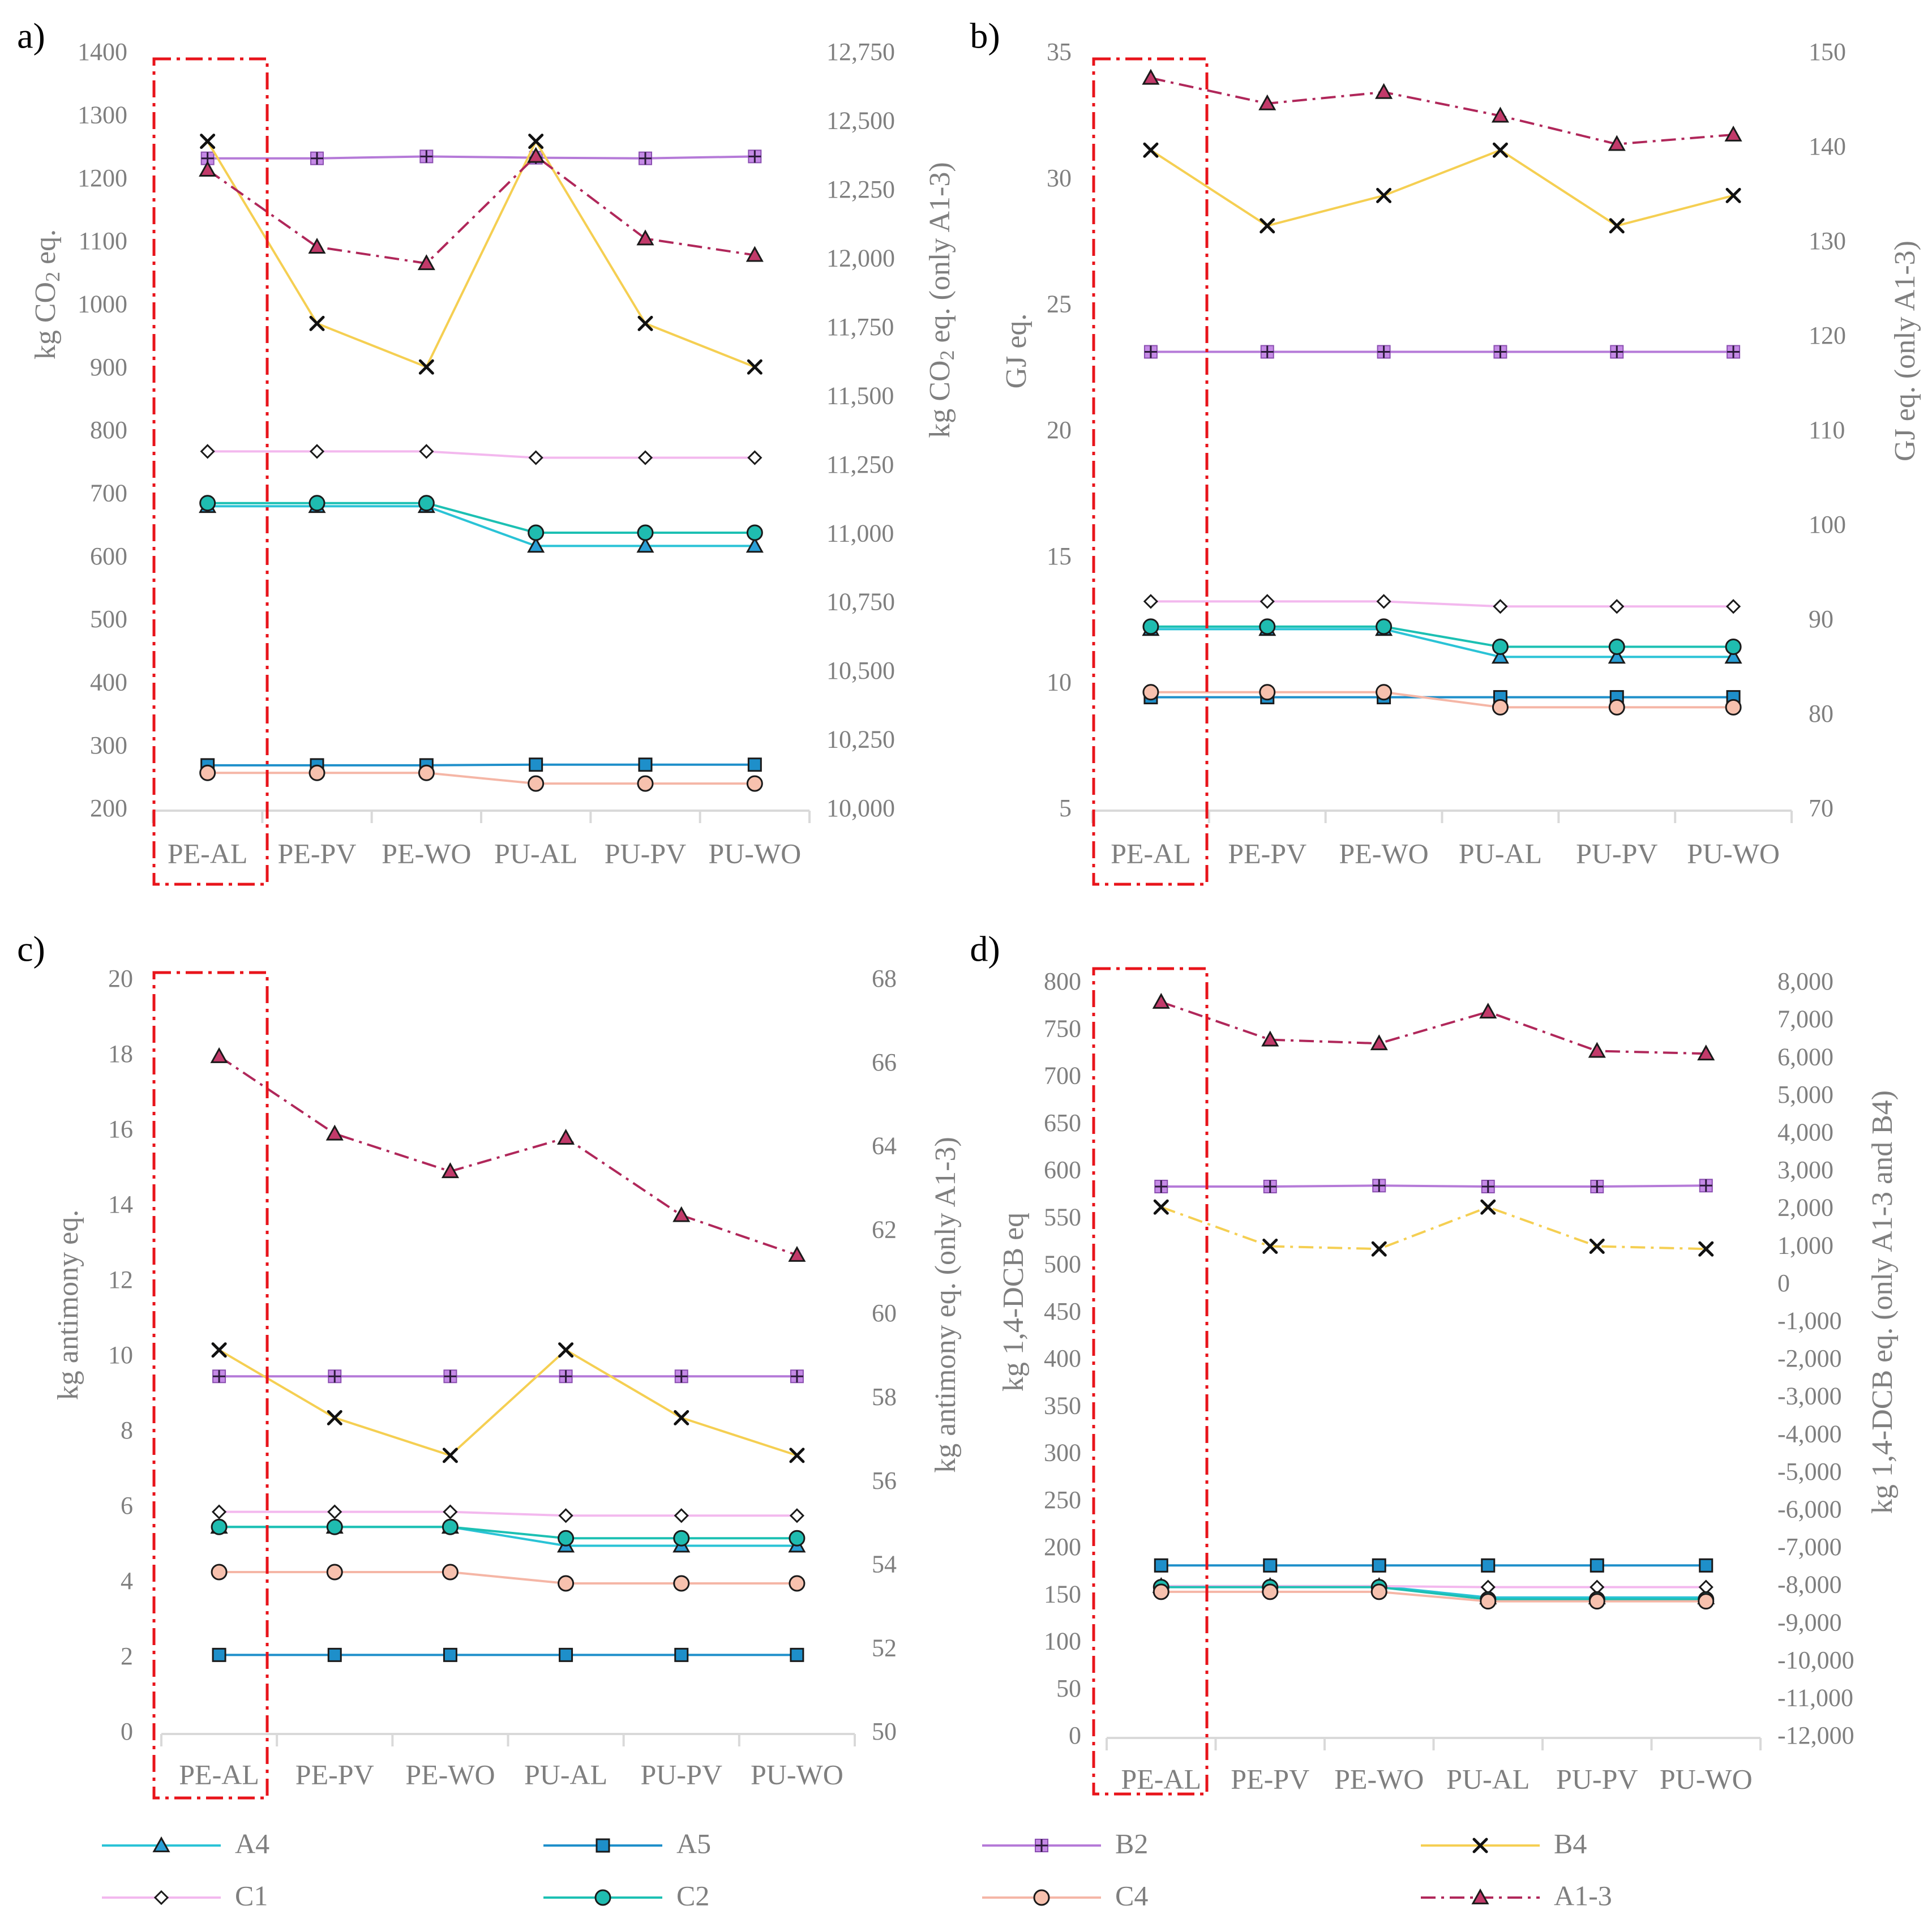  What do you see at coordinates (682, 1774) in the screenshot?
I see `x-tick-label: PU-PV` at bounding box center [682, 1774].